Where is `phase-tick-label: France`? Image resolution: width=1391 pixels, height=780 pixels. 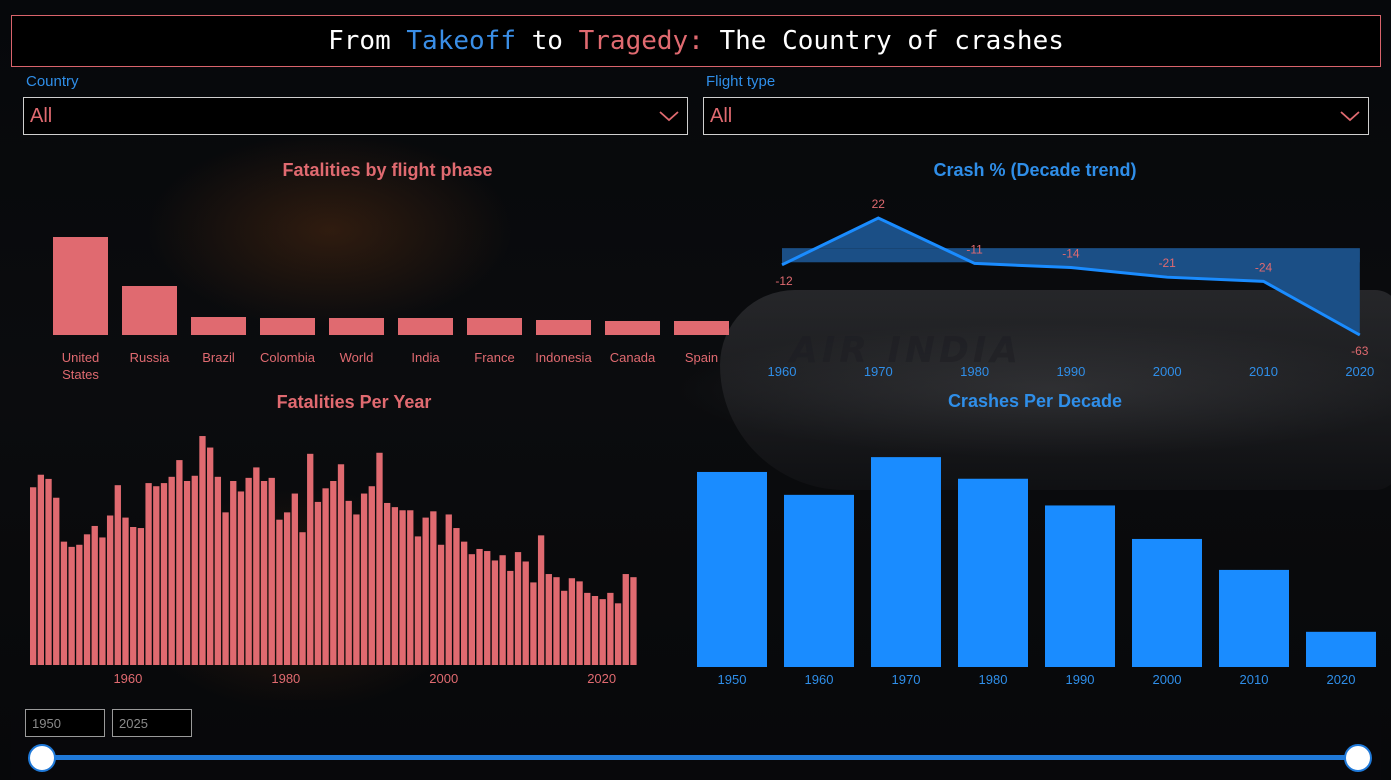 phase-tick-label: France is located at coordinates (494, 357).